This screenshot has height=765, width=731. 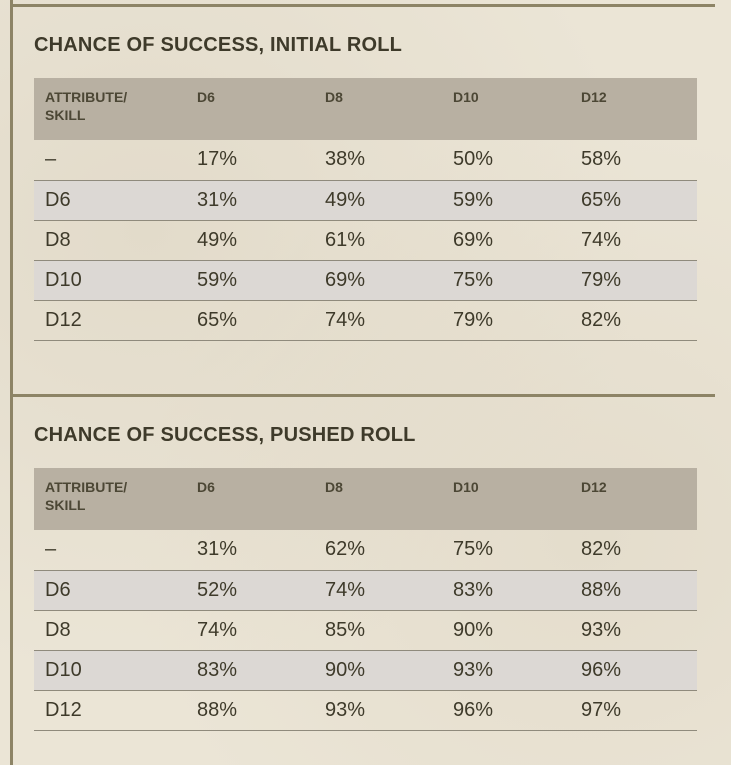 What do you see at coordinates (362, 5) in the screenshot?
I see `top-divider` at bounding box center [362, 5].